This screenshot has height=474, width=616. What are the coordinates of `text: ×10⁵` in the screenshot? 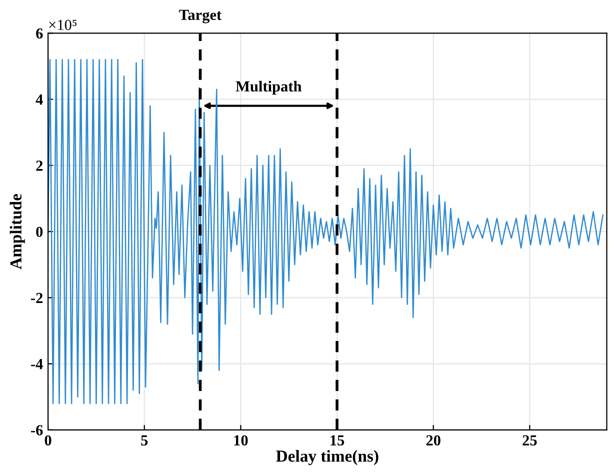 It's located at (63, 25).